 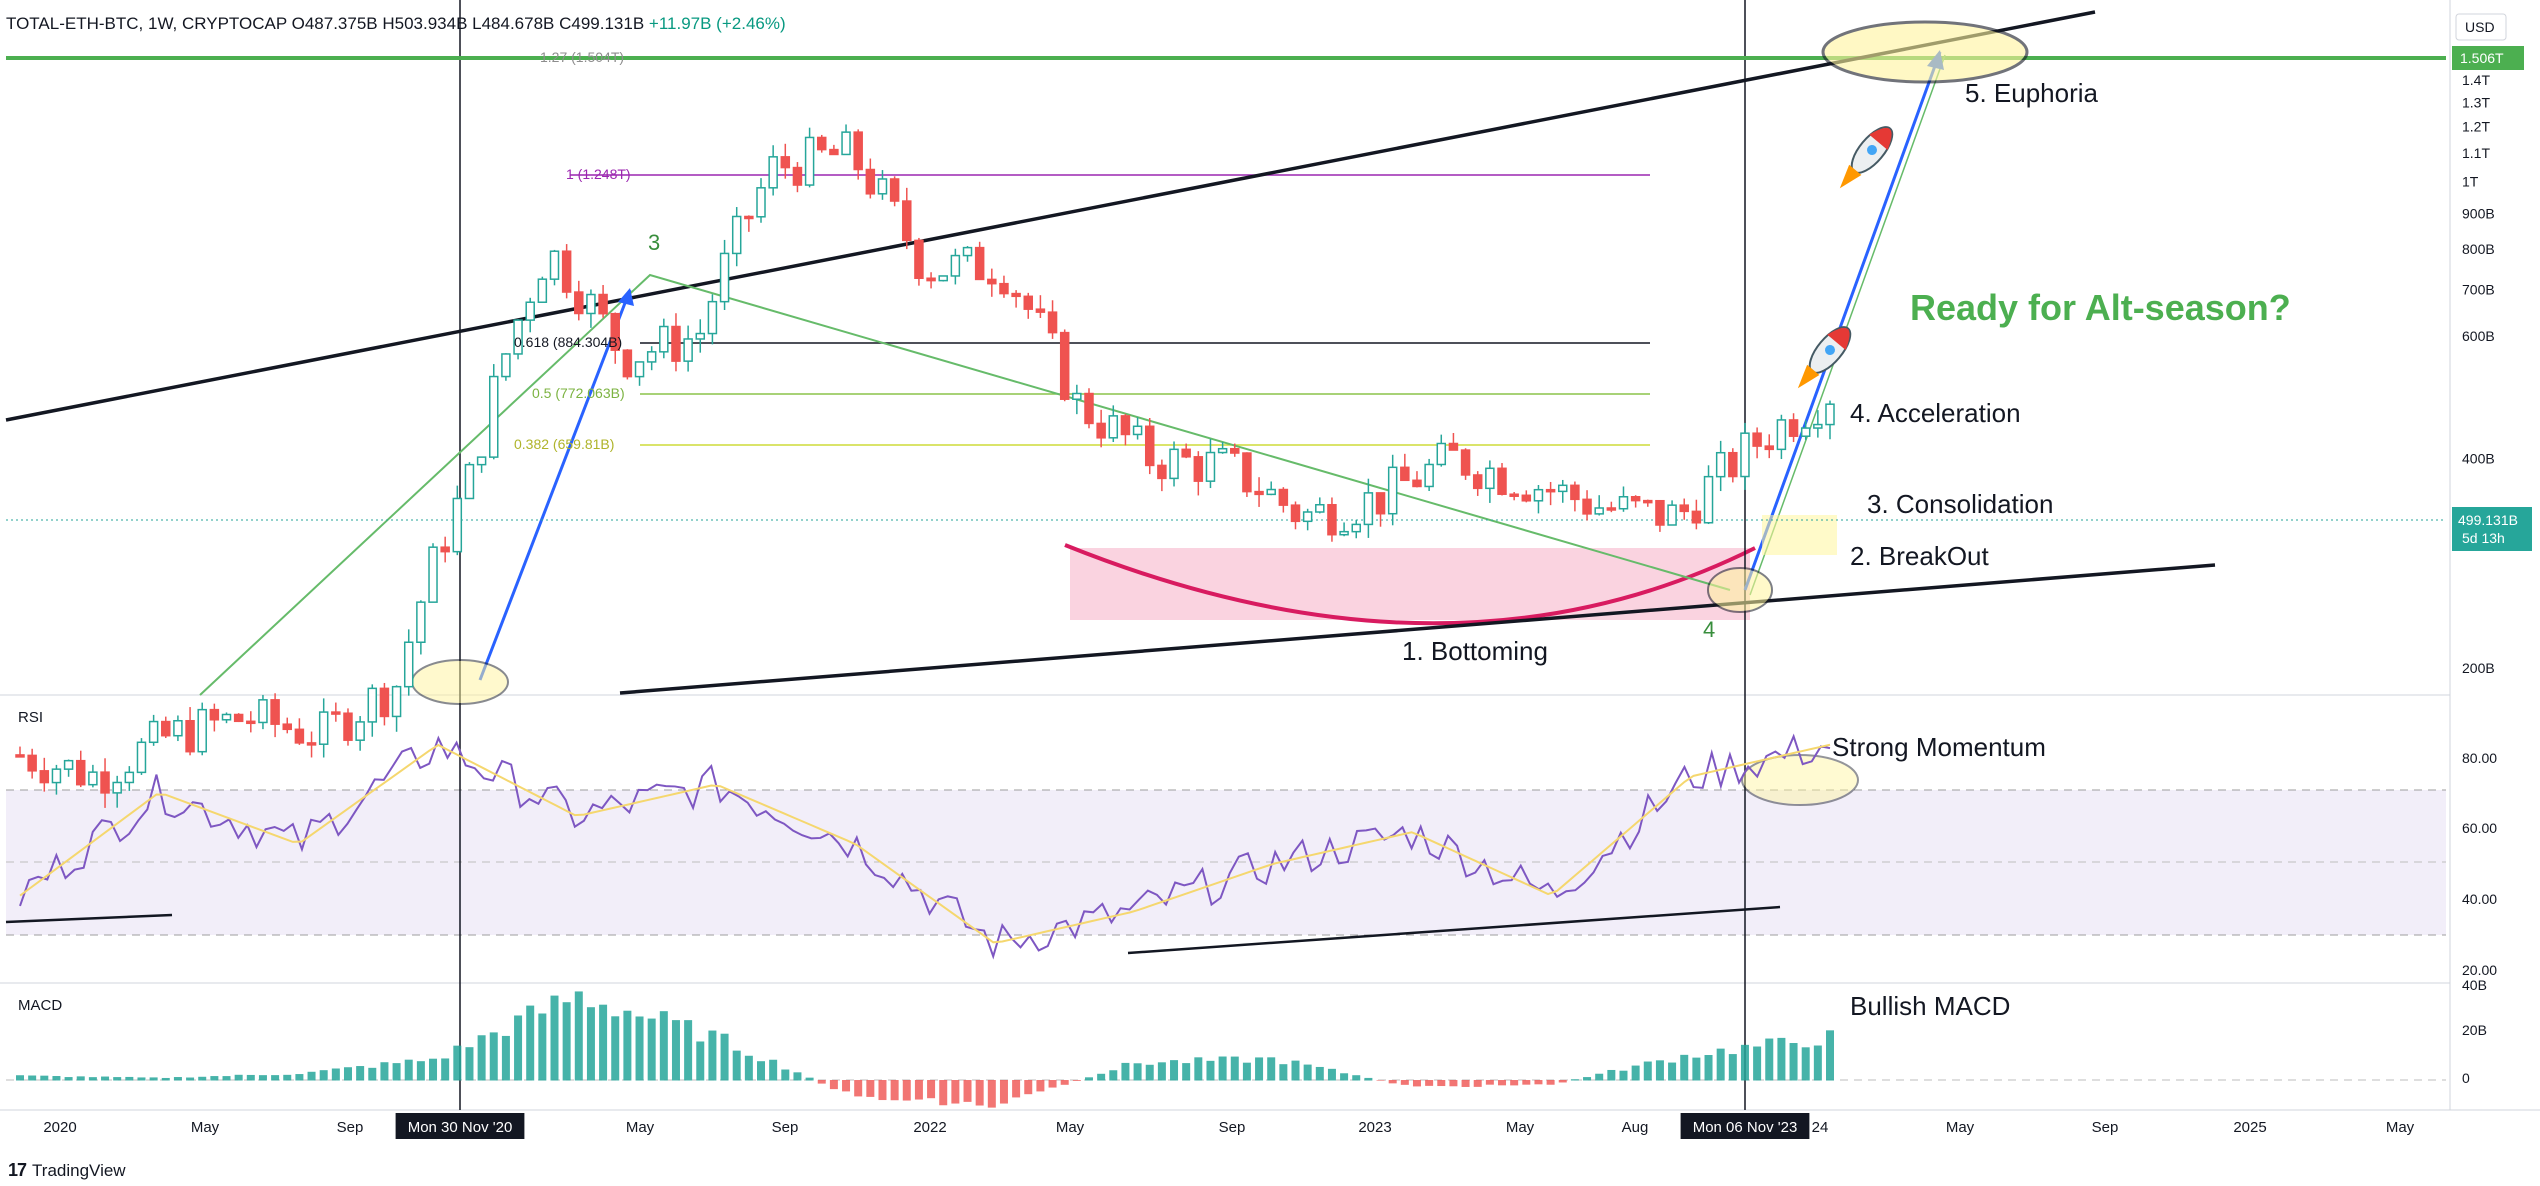 I want to click on time-tick: Mon 30 Nov '20, so click(x=460, y=1127).